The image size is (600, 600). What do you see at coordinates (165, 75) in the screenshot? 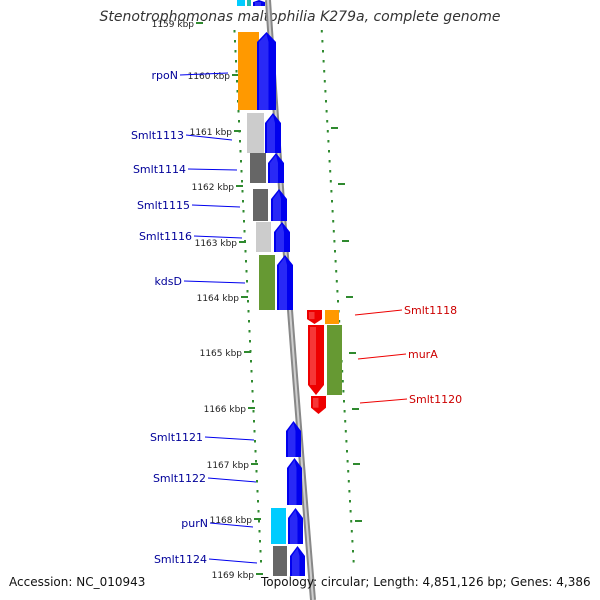
I see `forward-gene-label: rpoN` at bounding box center [165, 75].